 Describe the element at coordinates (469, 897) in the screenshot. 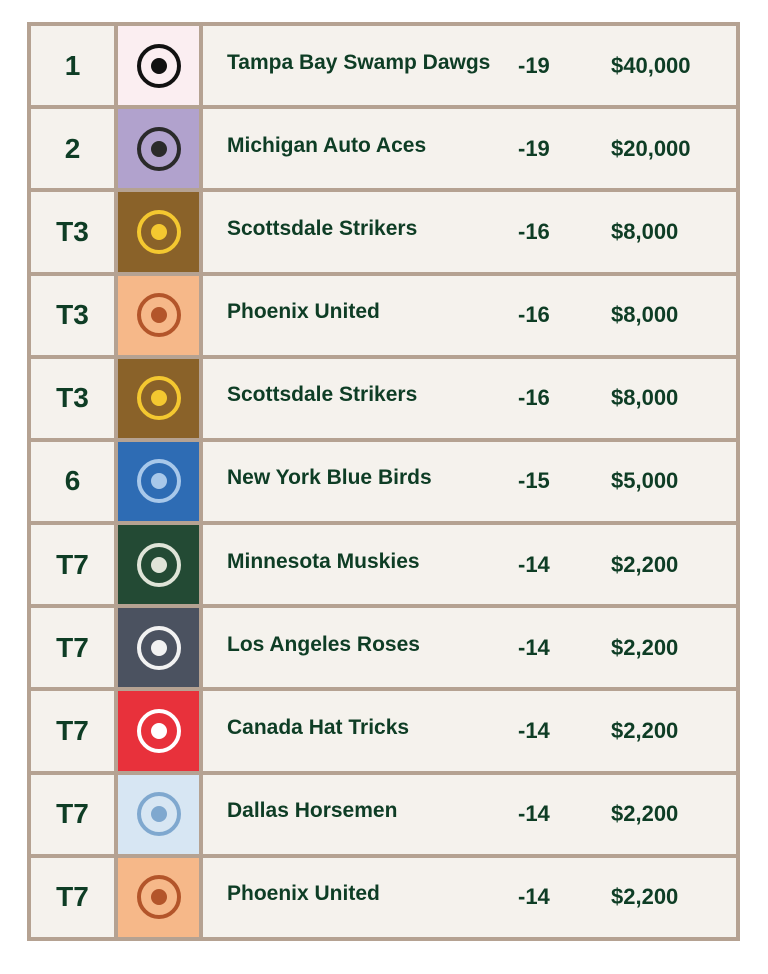

I see `result-cell: Phoenix United -14 $2,200` at that location.